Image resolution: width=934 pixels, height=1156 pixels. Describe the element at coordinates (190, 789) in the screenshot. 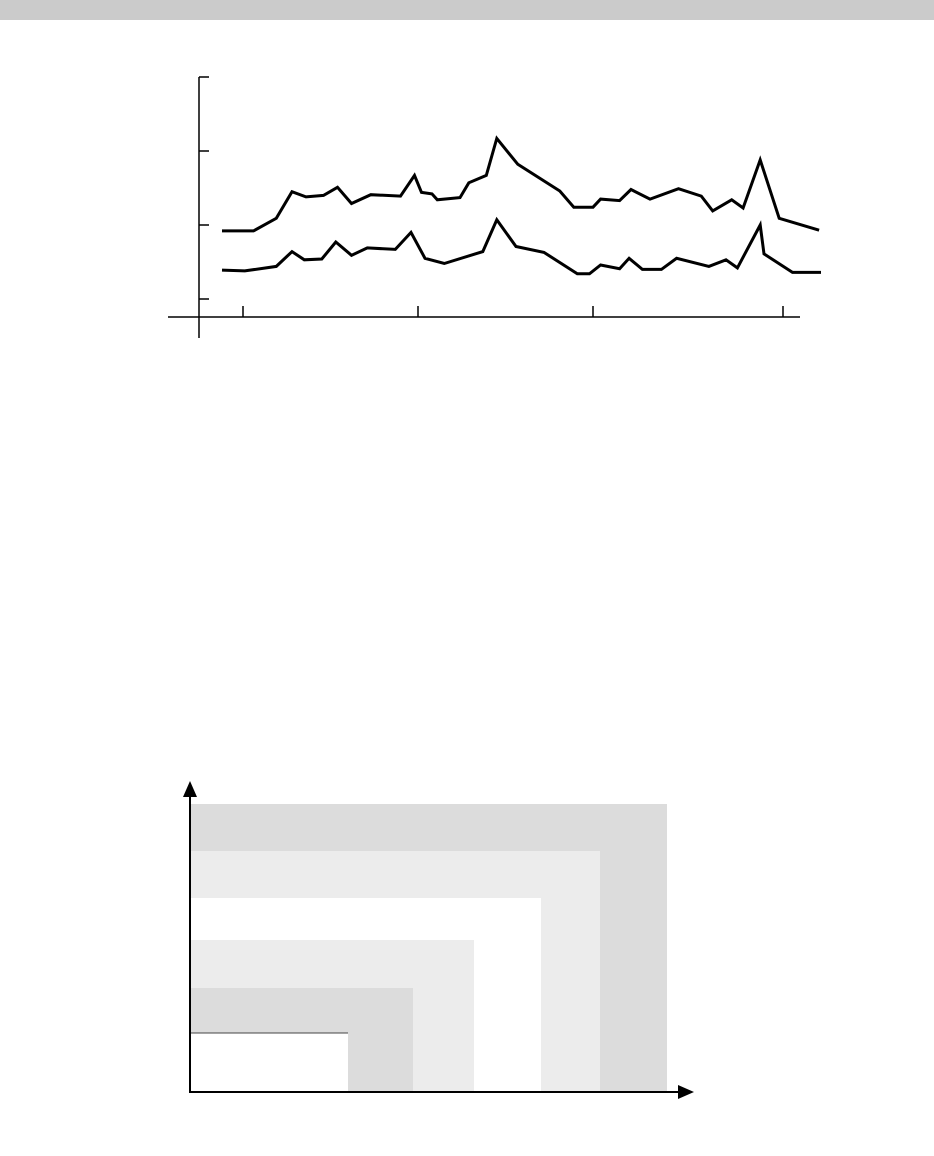

I see `y-axis-arrow-icon` at that location.